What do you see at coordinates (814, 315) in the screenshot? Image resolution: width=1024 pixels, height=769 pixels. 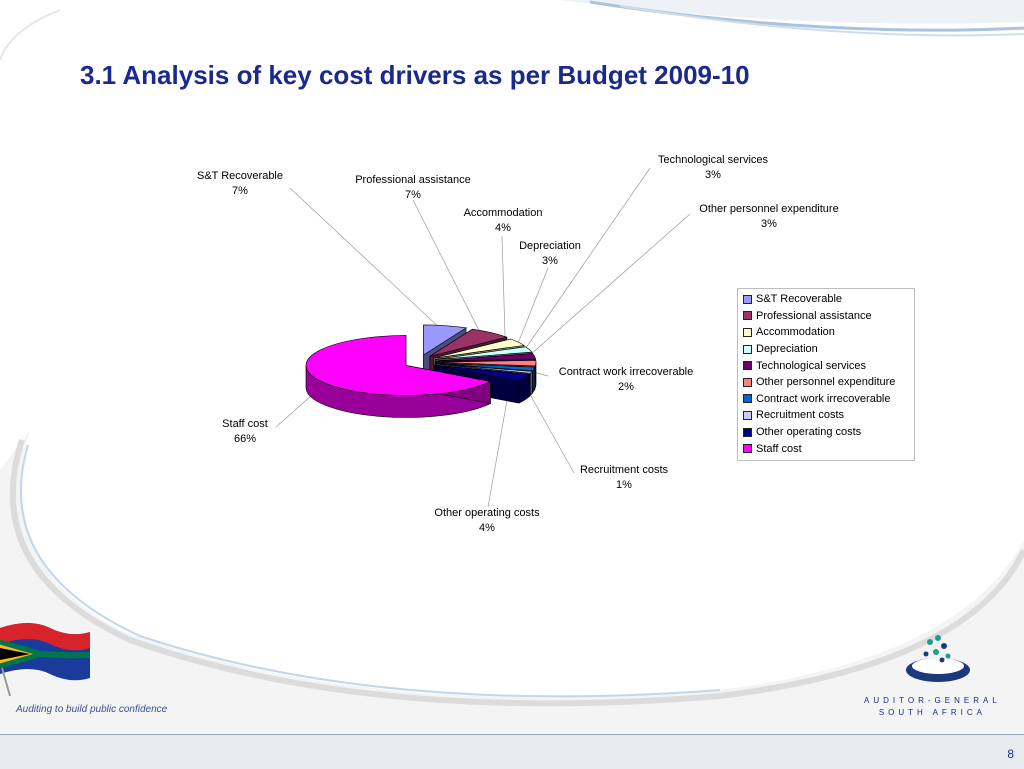 I see `legend-label: Professional assistance` at bounding box center [814, 315].